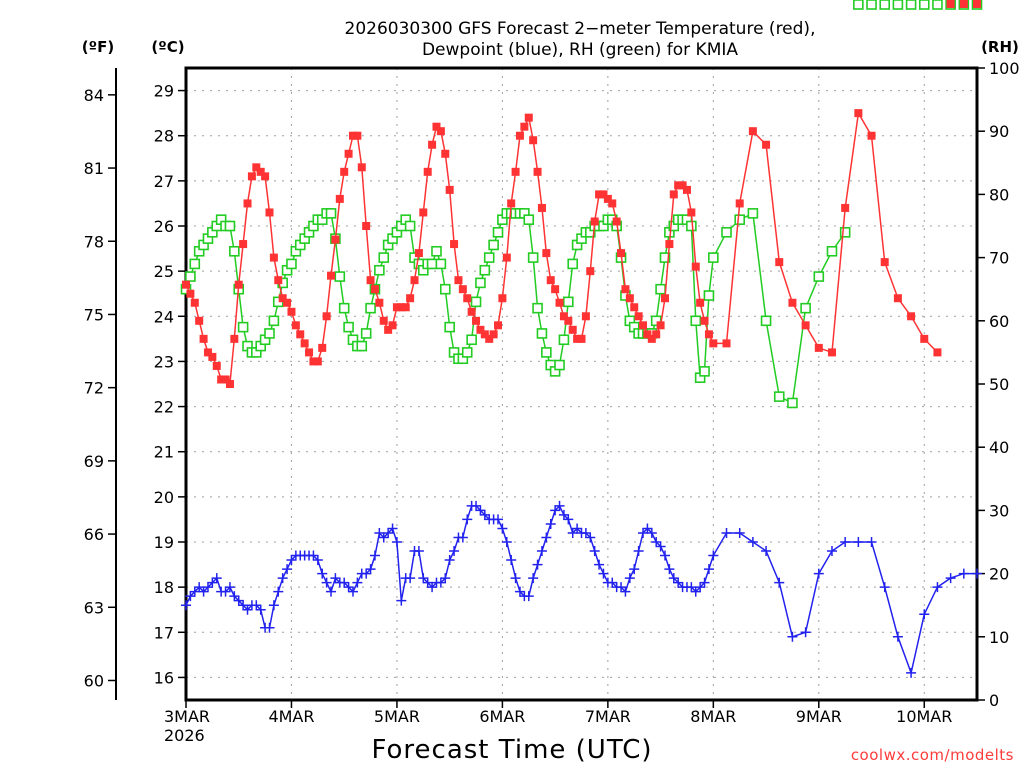 The width and height of the screenshot is (1024, 768). What do you see at coordinates (924, 716) in the screenshot?
I see `time-tick-label: 10MAR` at bounding box center [924, 716].